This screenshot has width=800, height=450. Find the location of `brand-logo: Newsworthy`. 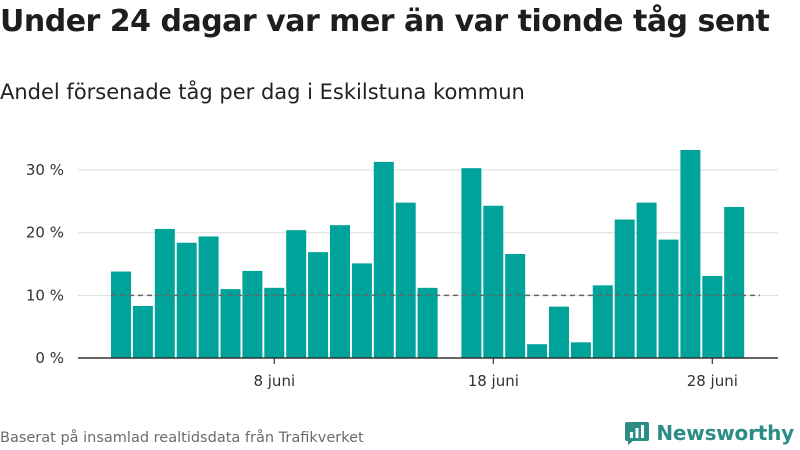

brand-logo: Newsworthy is located at coordinates (709, 433).